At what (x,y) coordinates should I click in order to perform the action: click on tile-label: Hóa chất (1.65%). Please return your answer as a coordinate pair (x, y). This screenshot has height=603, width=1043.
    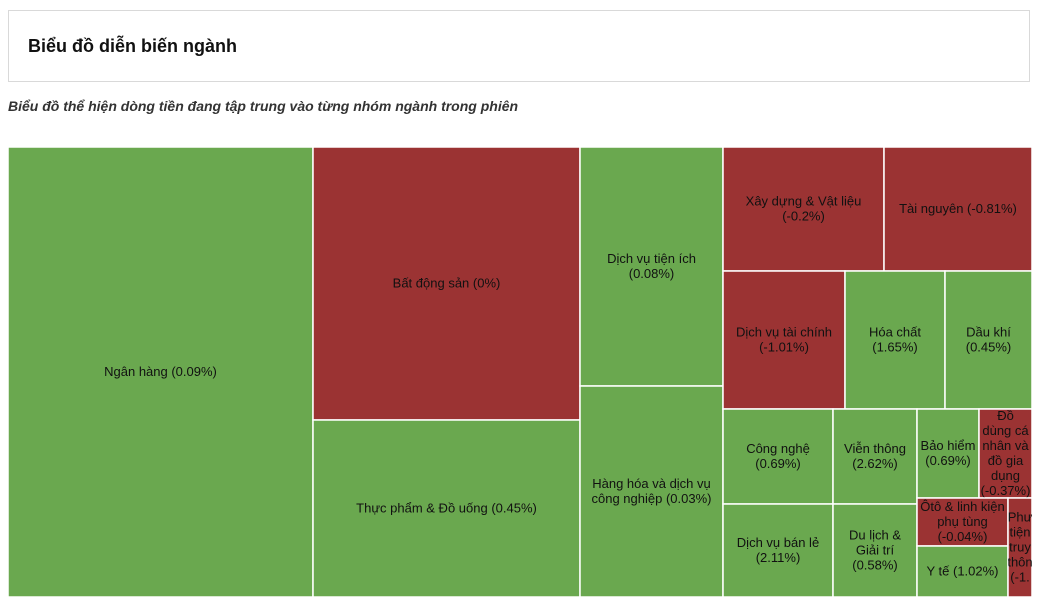
    Looking at the image, I should click on (895, 340).